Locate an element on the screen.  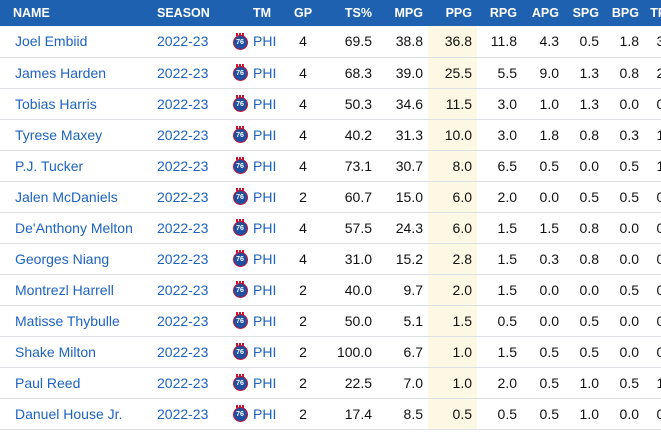
player-name-link: Matisse Thybulle is located at coordinates (67, 320).